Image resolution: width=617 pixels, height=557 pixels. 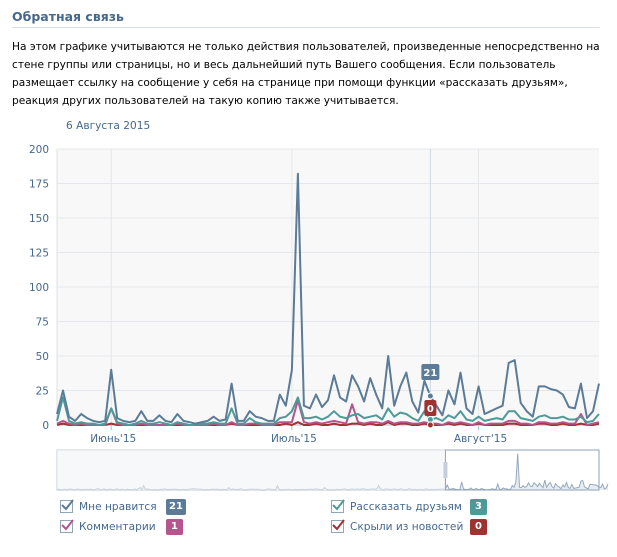 I want to click on legend-comments: Комментарии 1, so click(x=121, y=527).